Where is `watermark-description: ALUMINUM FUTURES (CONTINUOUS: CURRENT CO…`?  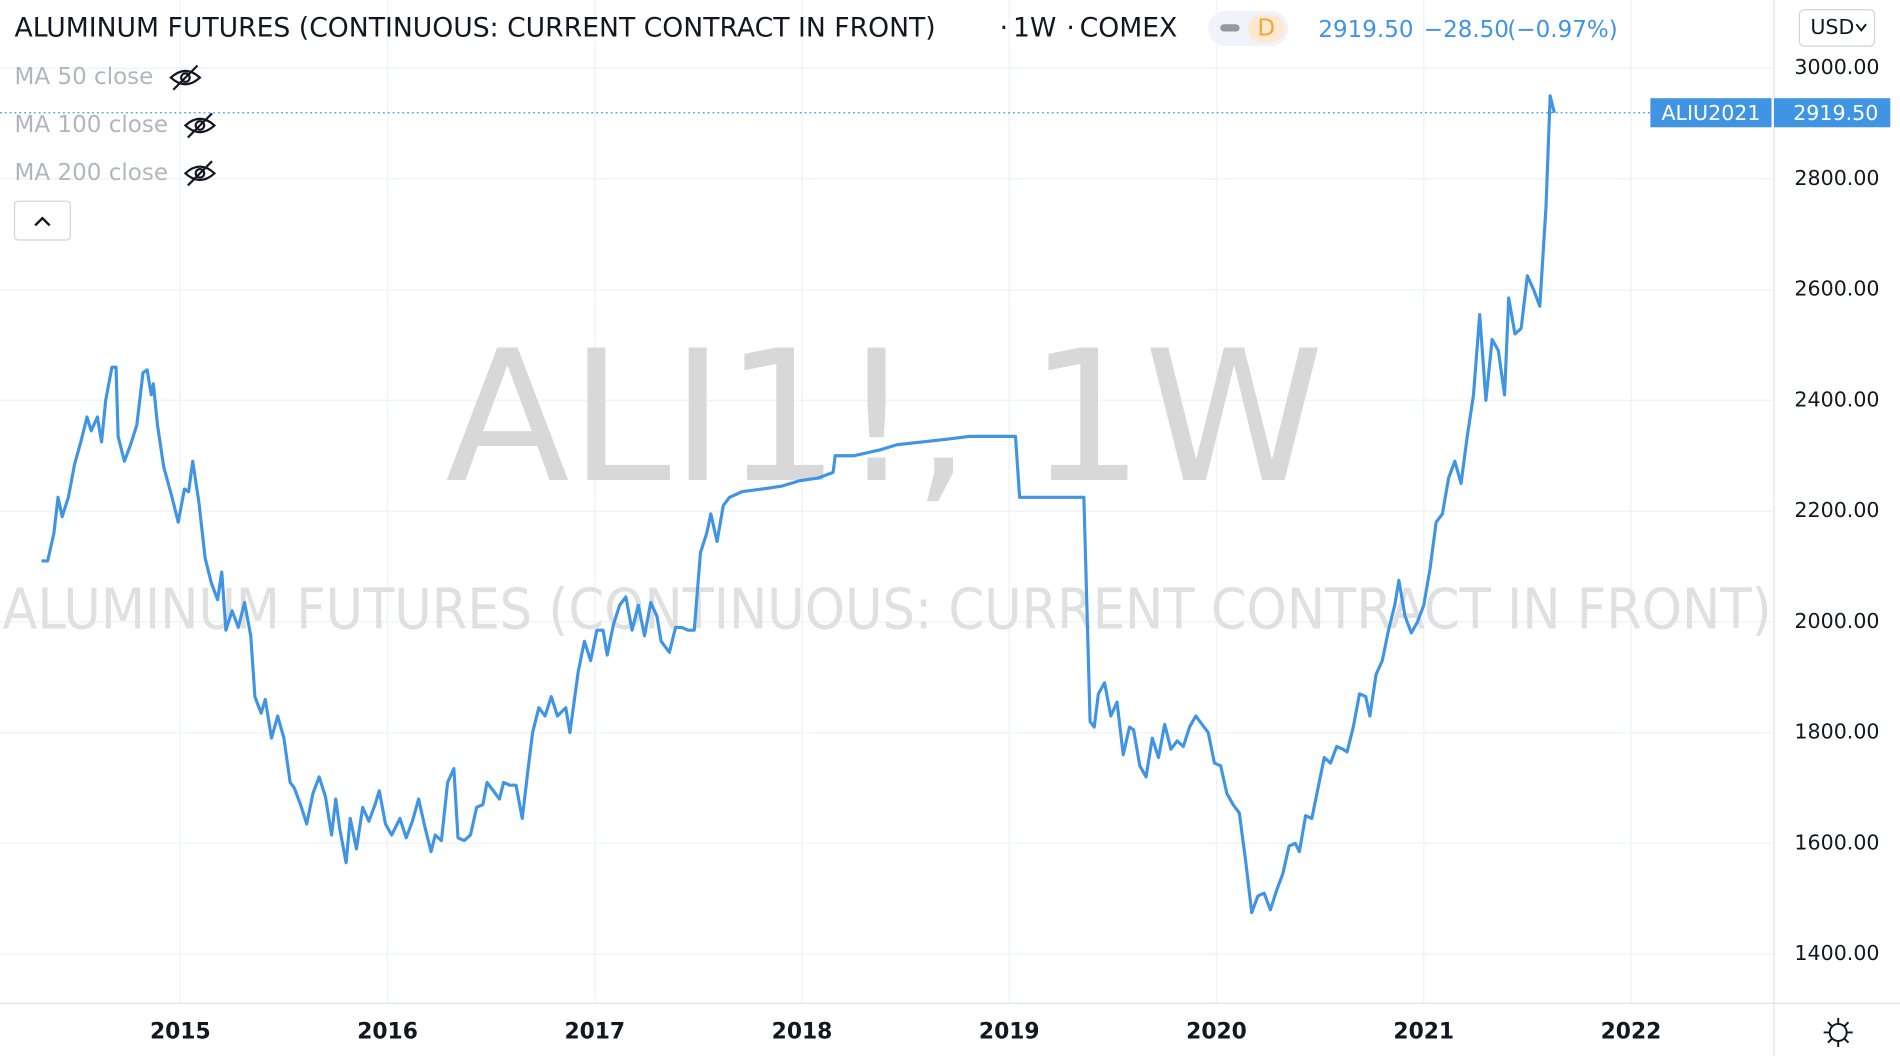
watermark-description: ALUMINUM FUTURES (CONTINUOUS: CURRENT CO… is located at coordinates (886, 609).